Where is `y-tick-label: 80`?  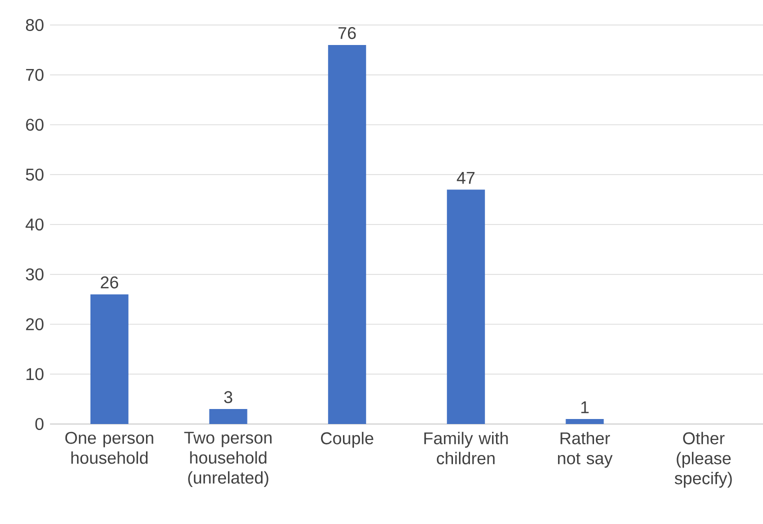
y-tick-label: 80 is located at coordinates (35, 25).